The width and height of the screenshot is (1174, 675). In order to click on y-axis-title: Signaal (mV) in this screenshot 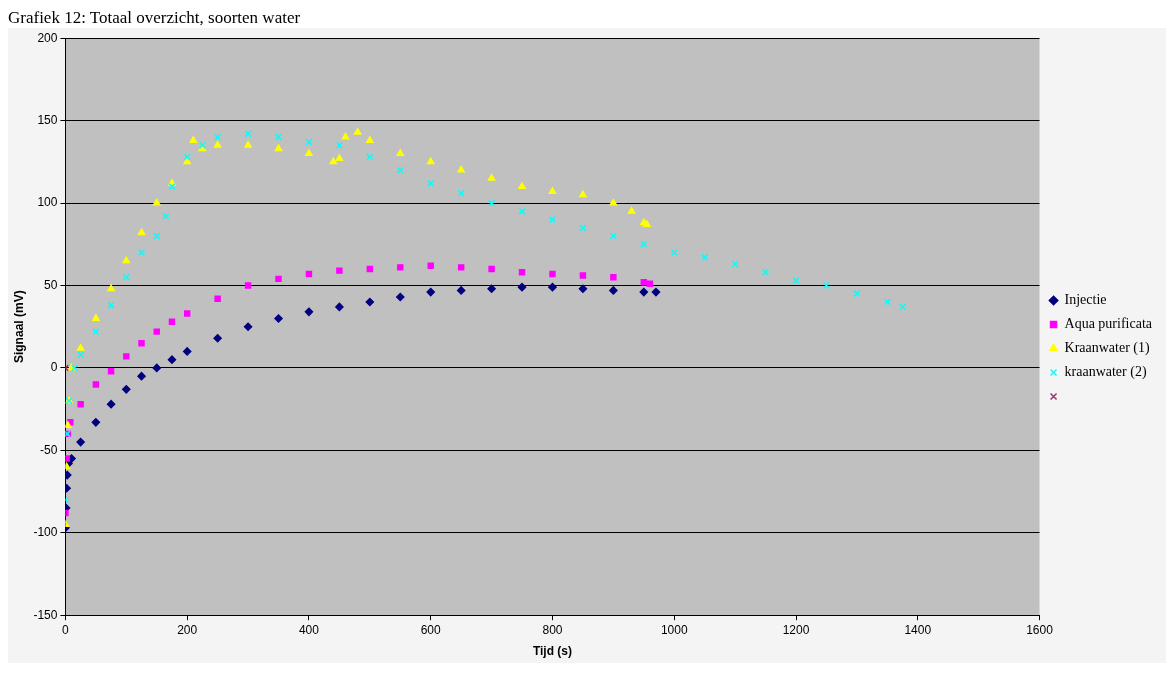, I will do `click(18, 327)`.